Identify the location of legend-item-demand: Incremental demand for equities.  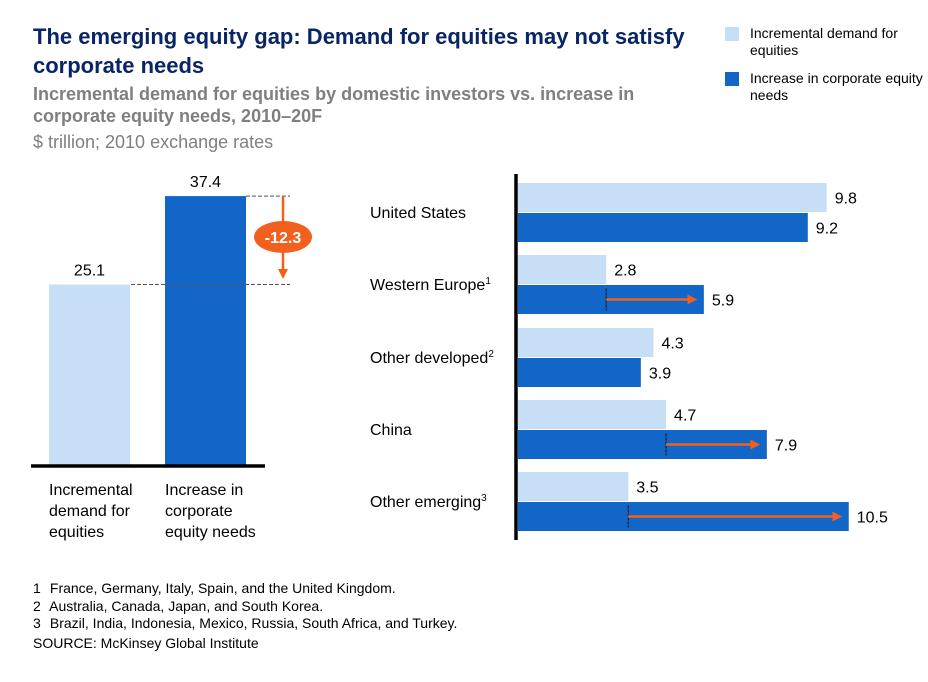
(825, 47).